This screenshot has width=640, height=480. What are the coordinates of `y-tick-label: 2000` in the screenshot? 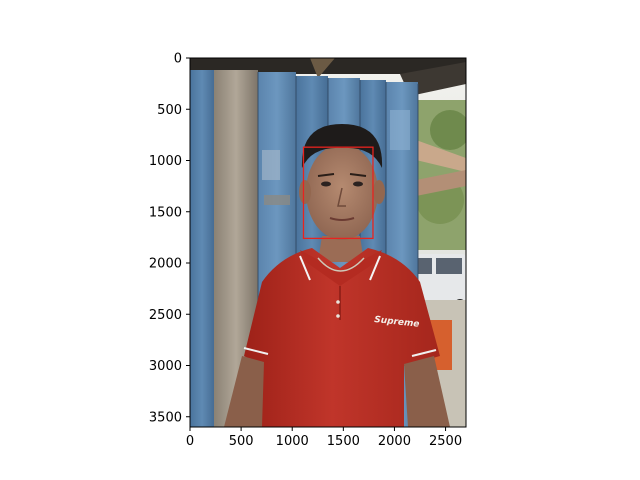 It's located at (165, 264).